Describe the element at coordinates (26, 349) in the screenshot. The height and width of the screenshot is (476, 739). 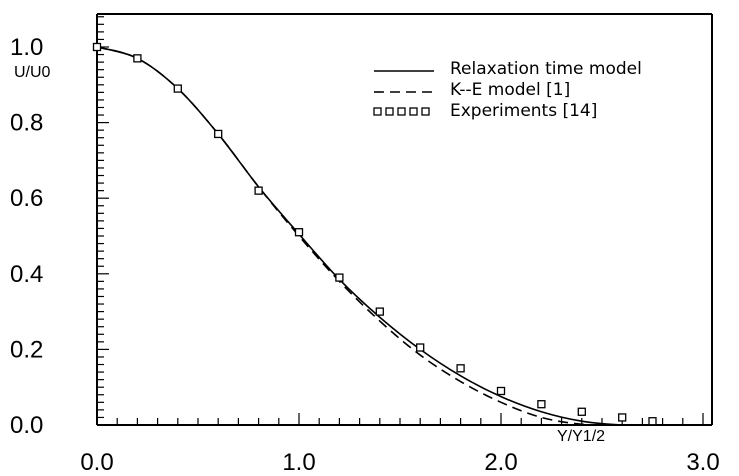
I see `y-tick-label: 0.2` at that location.